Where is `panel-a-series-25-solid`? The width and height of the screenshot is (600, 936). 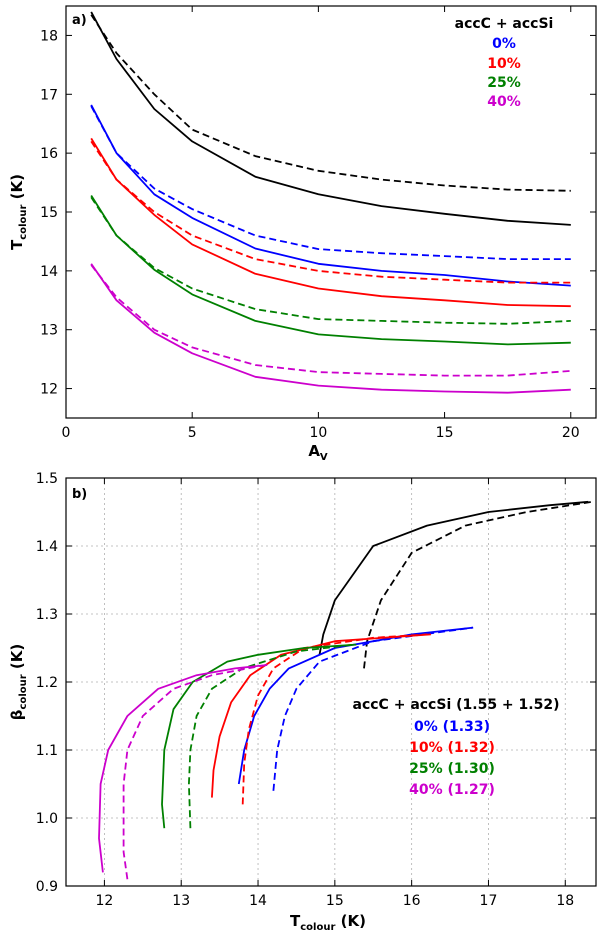
panel-a-series-25-solid is located at coordinates (330, 270).